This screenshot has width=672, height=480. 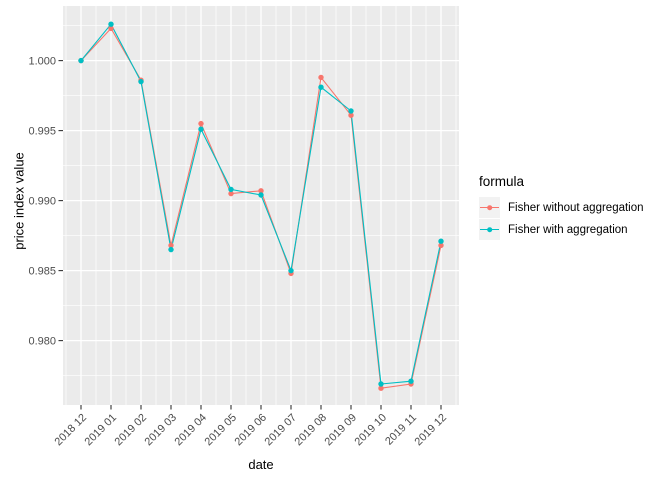 I want to click on svg-text: 2019 07, so click(x=281, y=430).